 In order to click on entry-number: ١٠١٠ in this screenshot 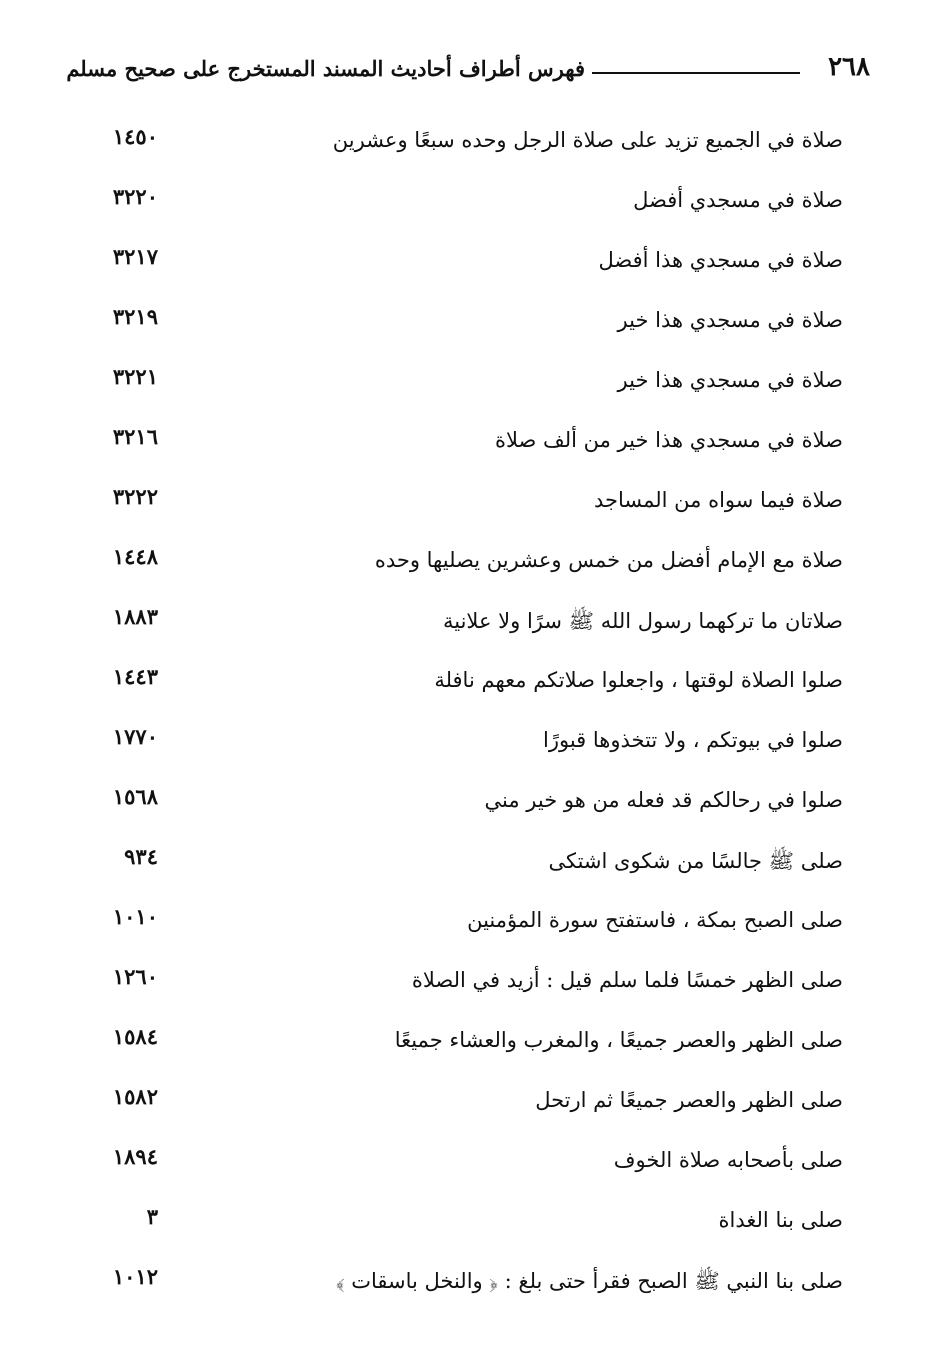, I will do `click(135, 916)`.